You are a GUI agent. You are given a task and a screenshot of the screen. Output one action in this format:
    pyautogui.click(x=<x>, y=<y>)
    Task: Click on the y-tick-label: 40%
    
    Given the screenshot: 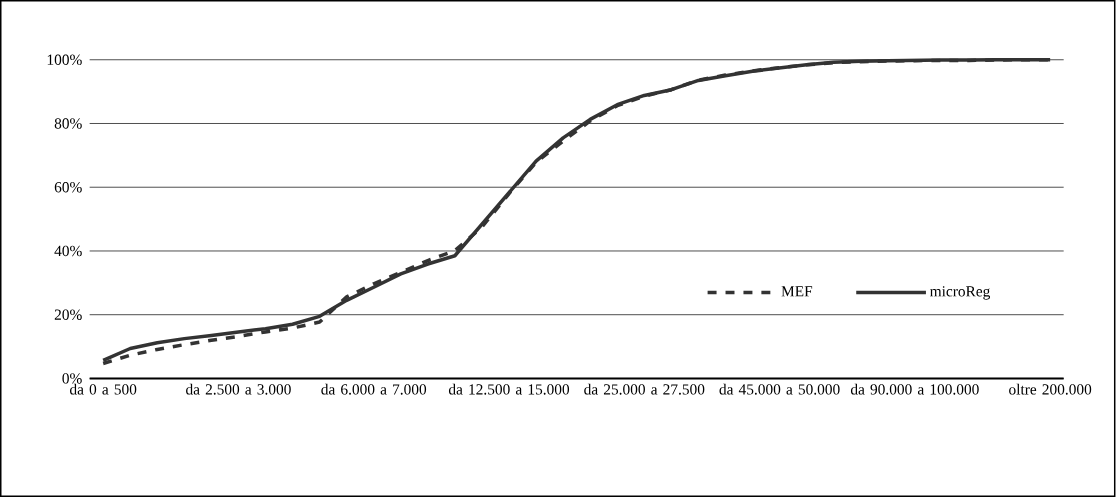 What is the action you would take?
    pyautogui.click(x=68, y=251)
    